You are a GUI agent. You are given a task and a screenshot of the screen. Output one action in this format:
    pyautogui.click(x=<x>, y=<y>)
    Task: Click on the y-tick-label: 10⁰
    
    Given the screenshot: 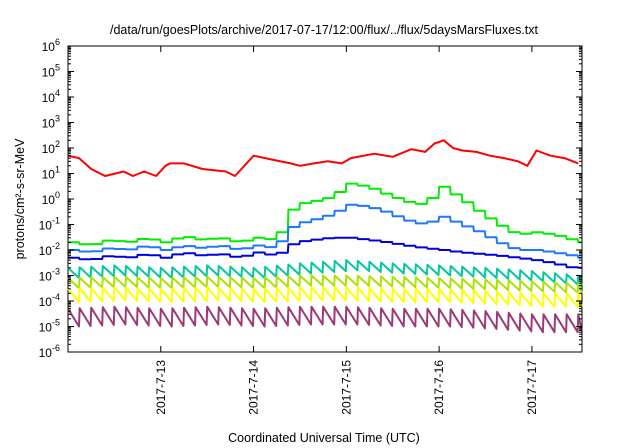 What is the action you would take?
    pyautogui.click(x=51, y=198)
    